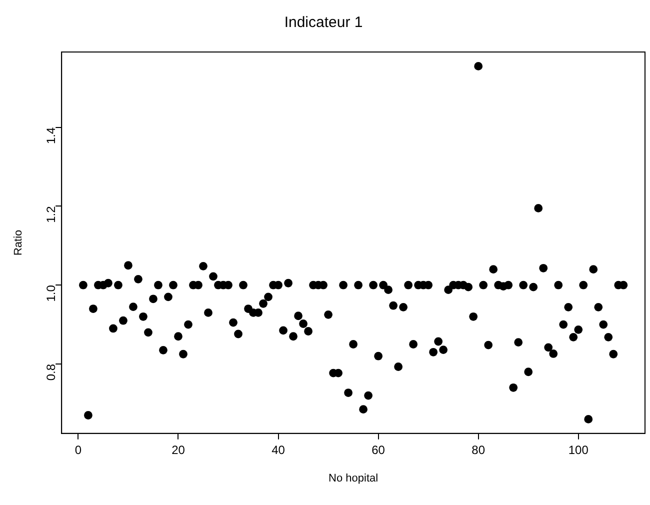 This screenshot has width=650, height=505. I want to click on x-tick-label: 20, so click(179, 449).